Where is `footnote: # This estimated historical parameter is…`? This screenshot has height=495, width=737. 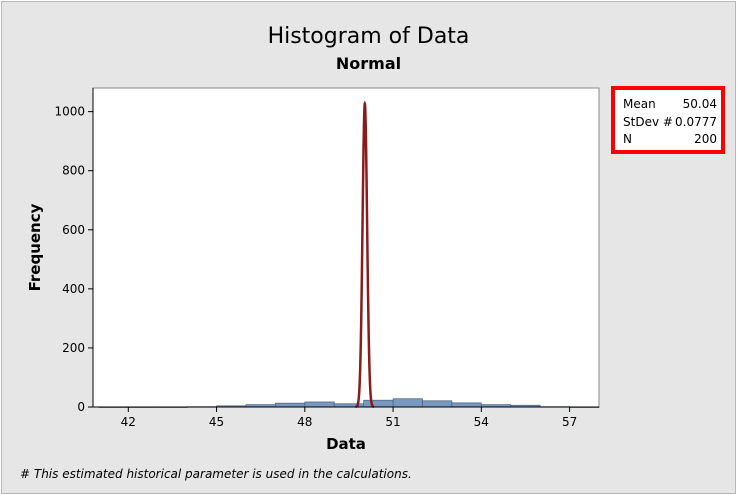
footnote: # This estimated historical parameter is… is located at coordinates (216, 474).